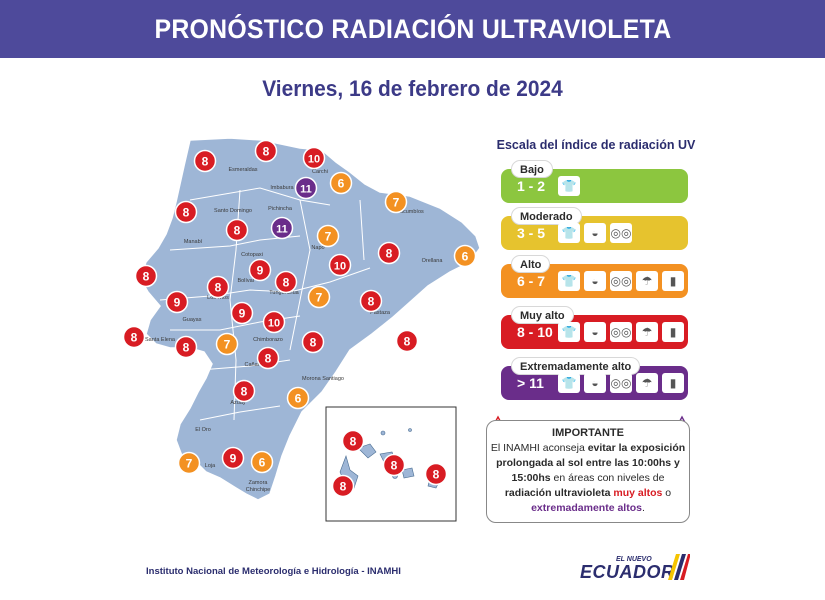 This screenshot has height=600, width=825. I want to click on uv-marker-4: 6, so click(341, 183).